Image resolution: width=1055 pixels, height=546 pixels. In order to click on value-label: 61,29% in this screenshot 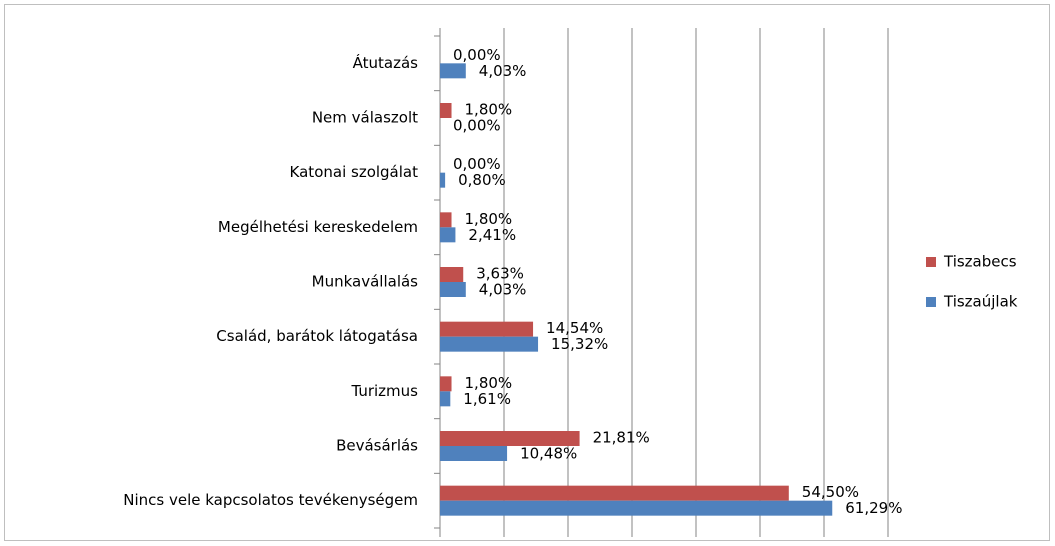, I will do `click(873, 508)`.